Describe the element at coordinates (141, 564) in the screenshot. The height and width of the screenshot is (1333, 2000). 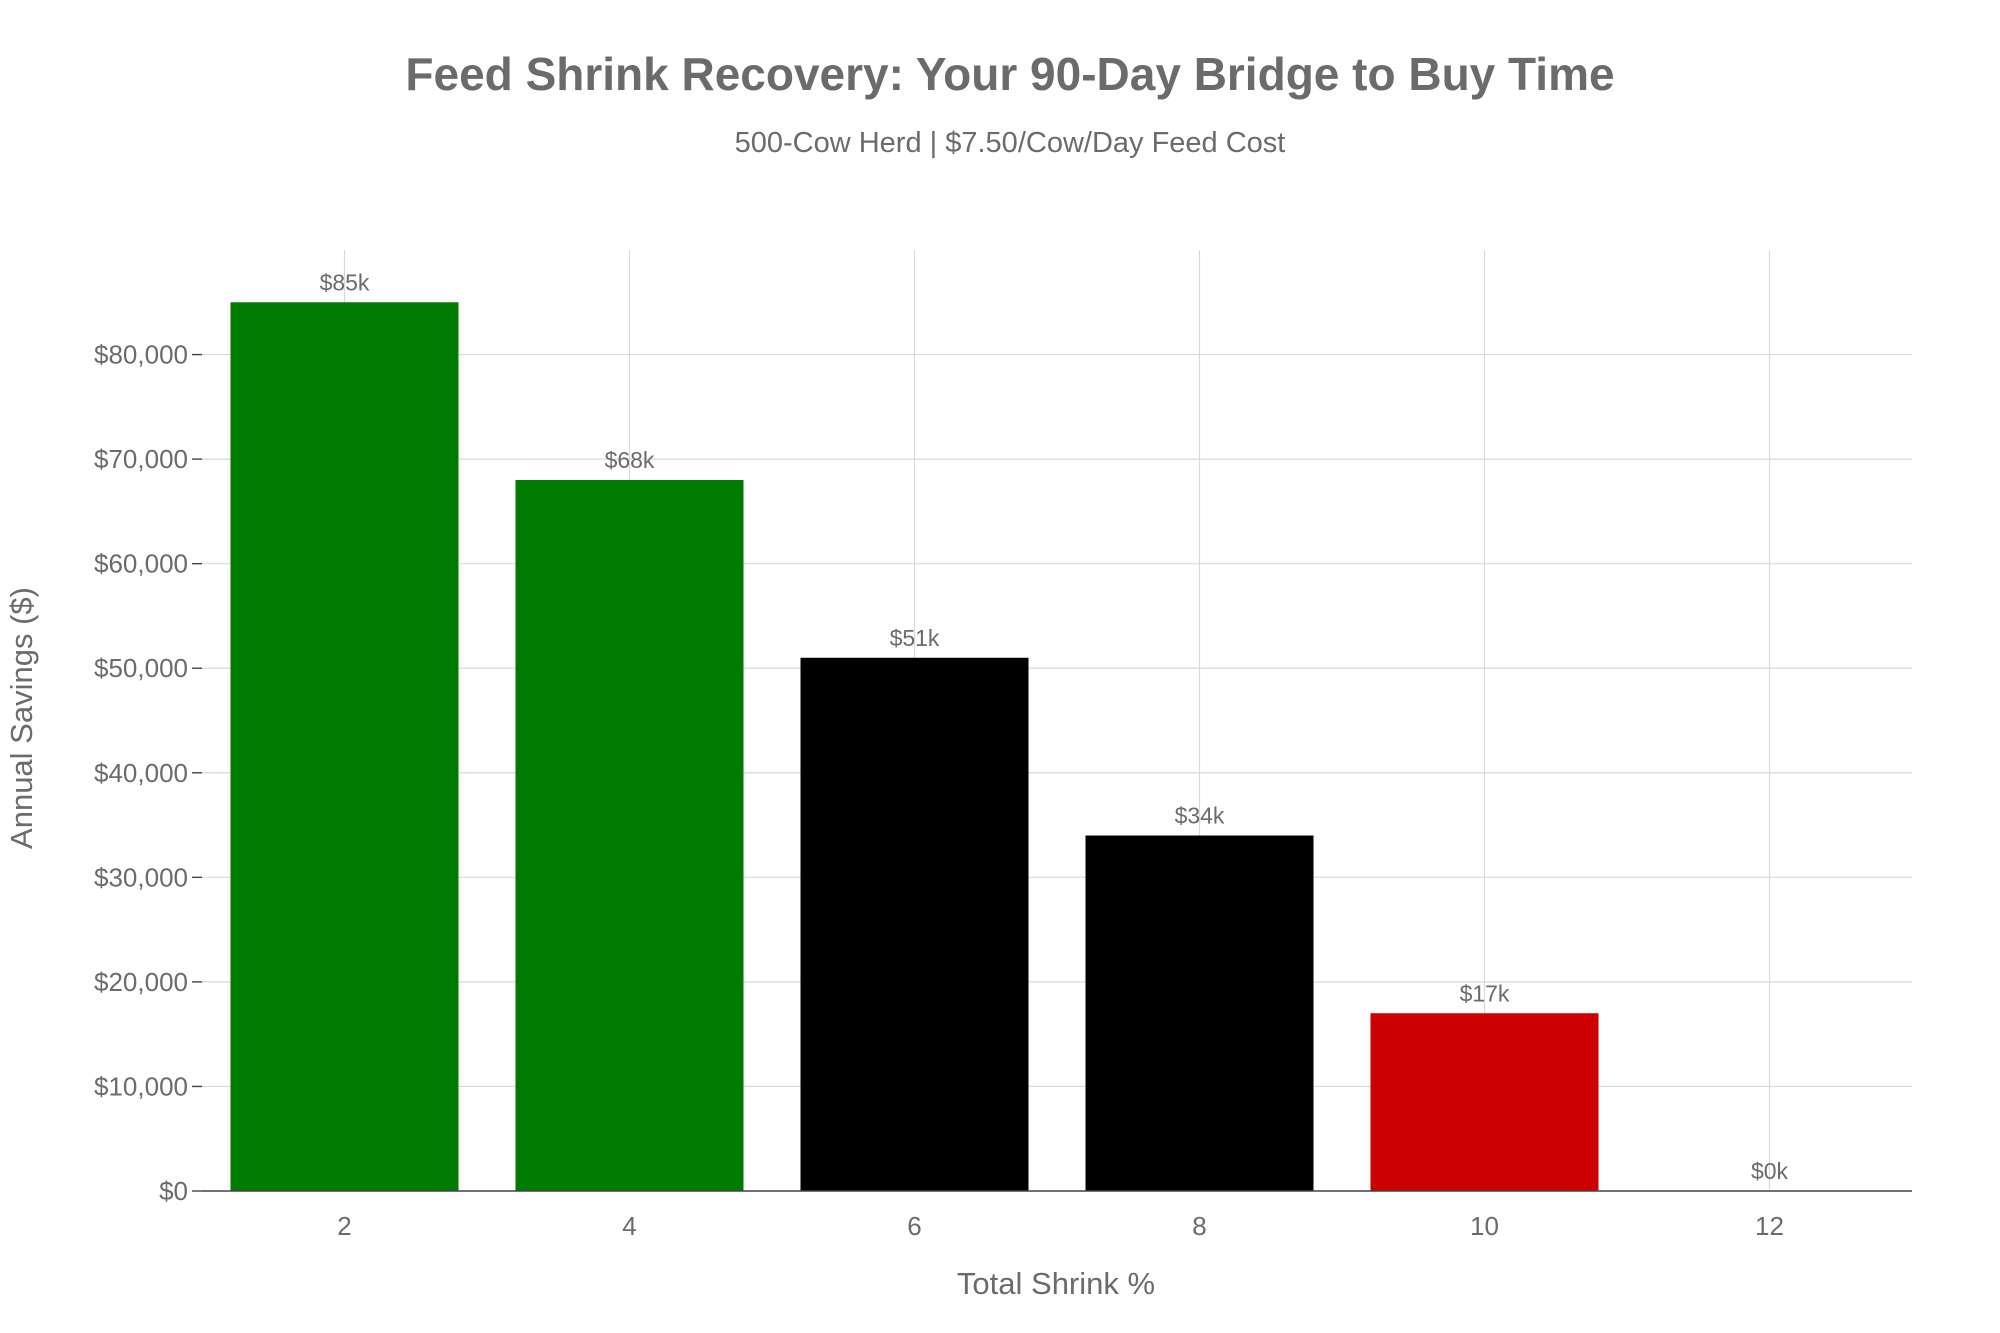
I see `y-tick-label: $60,000` at that location.